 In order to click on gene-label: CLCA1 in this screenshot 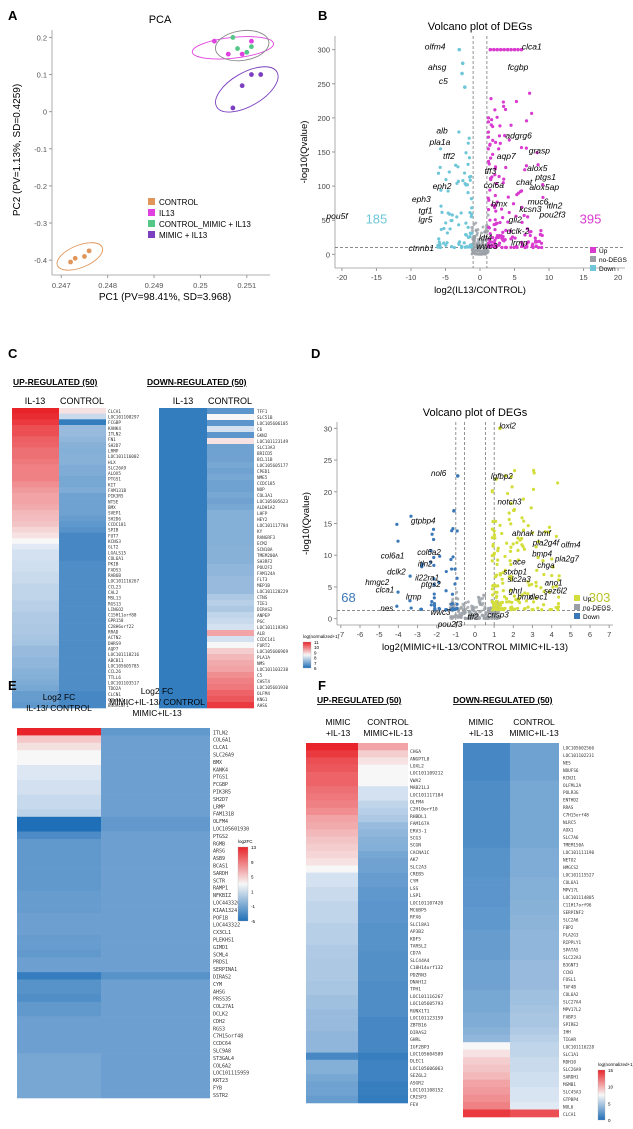, I will do `click(569, 1115)`.